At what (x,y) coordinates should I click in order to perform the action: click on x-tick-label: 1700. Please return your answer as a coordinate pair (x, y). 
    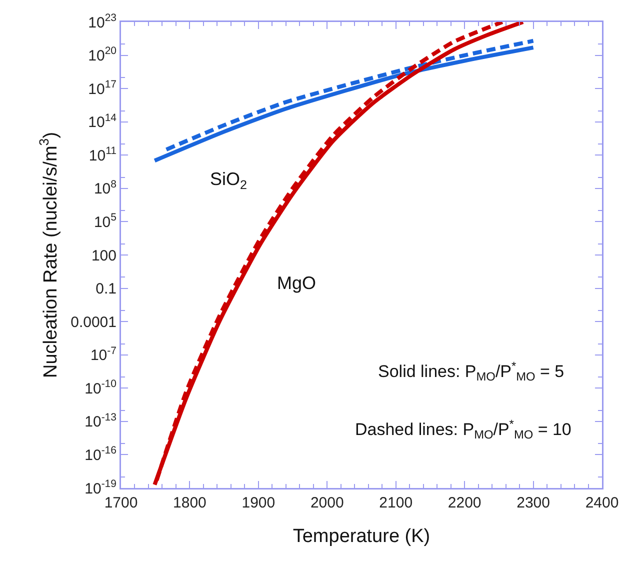
    Looking at the image, I should click on (121, 503).